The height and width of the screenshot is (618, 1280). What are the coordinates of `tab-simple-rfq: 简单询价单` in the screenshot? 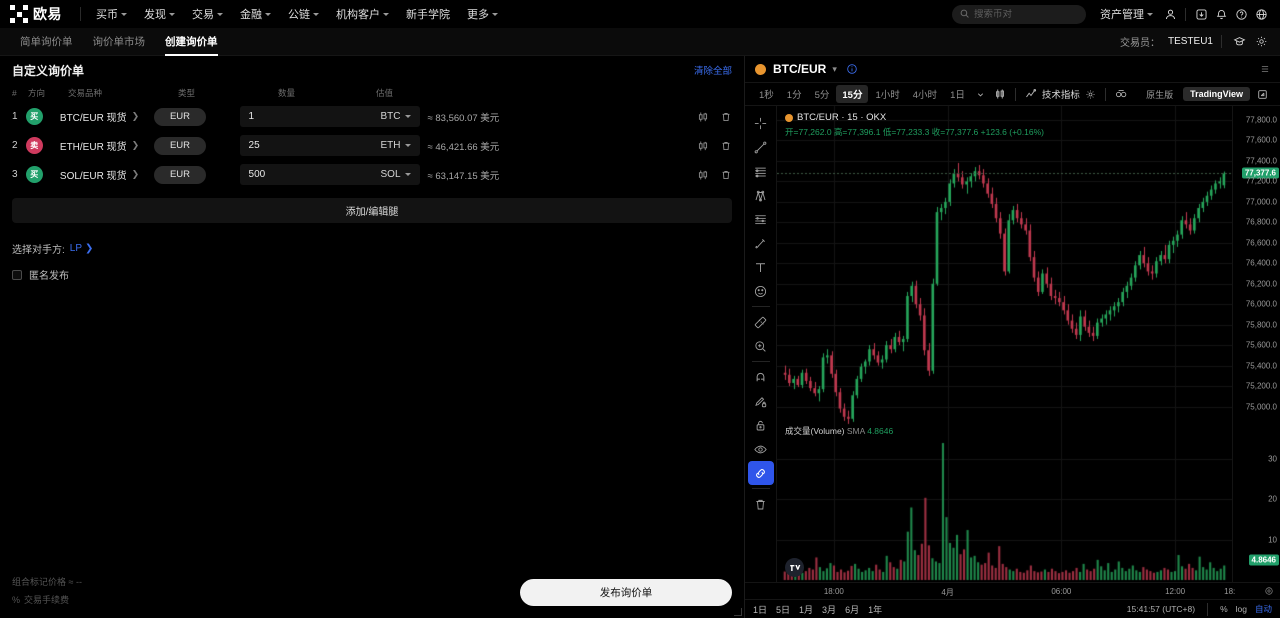 It's located at (46, 42).